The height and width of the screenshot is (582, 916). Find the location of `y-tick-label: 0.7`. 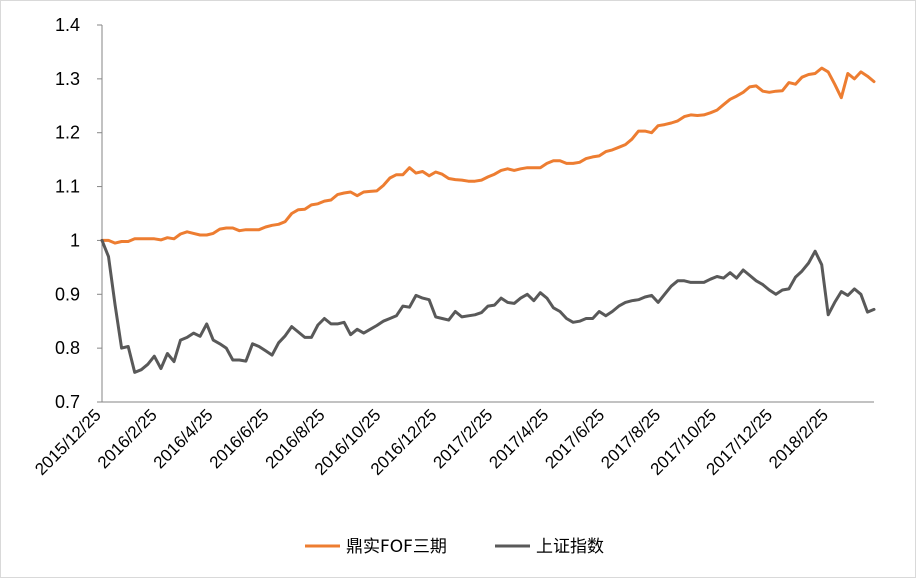

y-tick-label: 0.7 is located at coordinates (67, 402).